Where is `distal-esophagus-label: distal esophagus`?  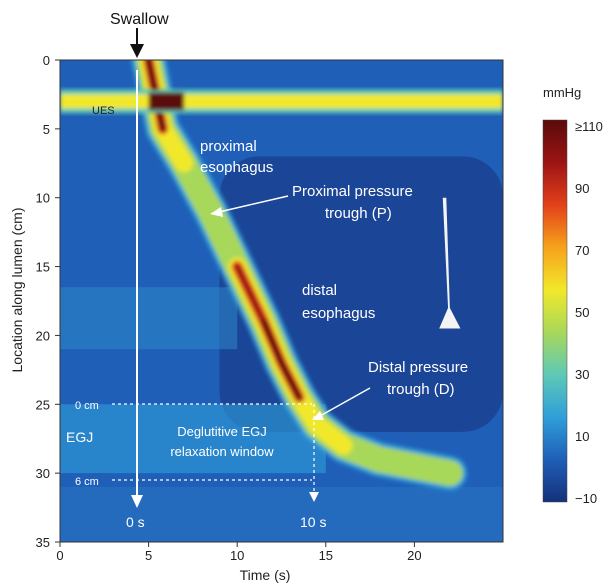
distal-esophagus-label: distal esophagus is located at coordinates (338, 302).